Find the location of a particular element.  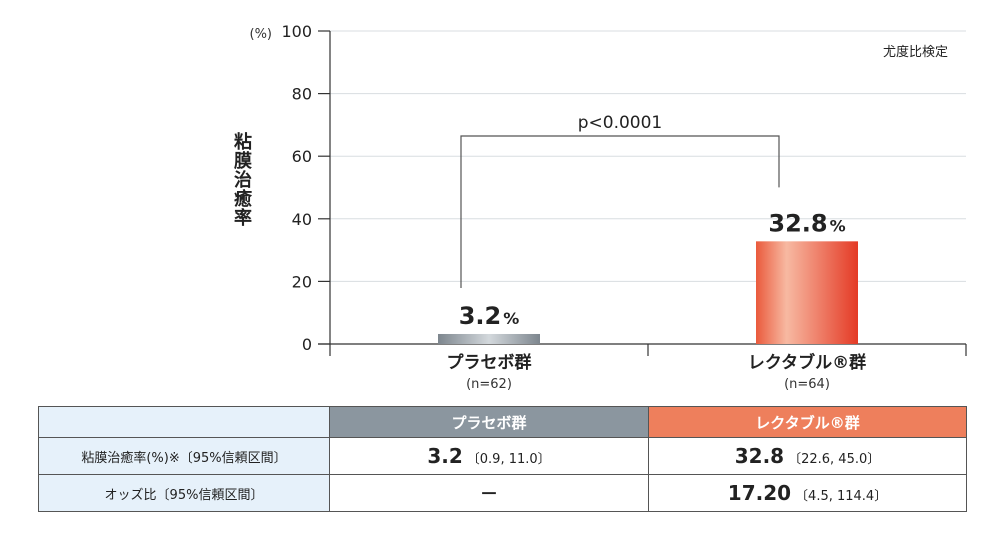

table-header-placebo: プラセボ群 is located at coordinates (489, 422).